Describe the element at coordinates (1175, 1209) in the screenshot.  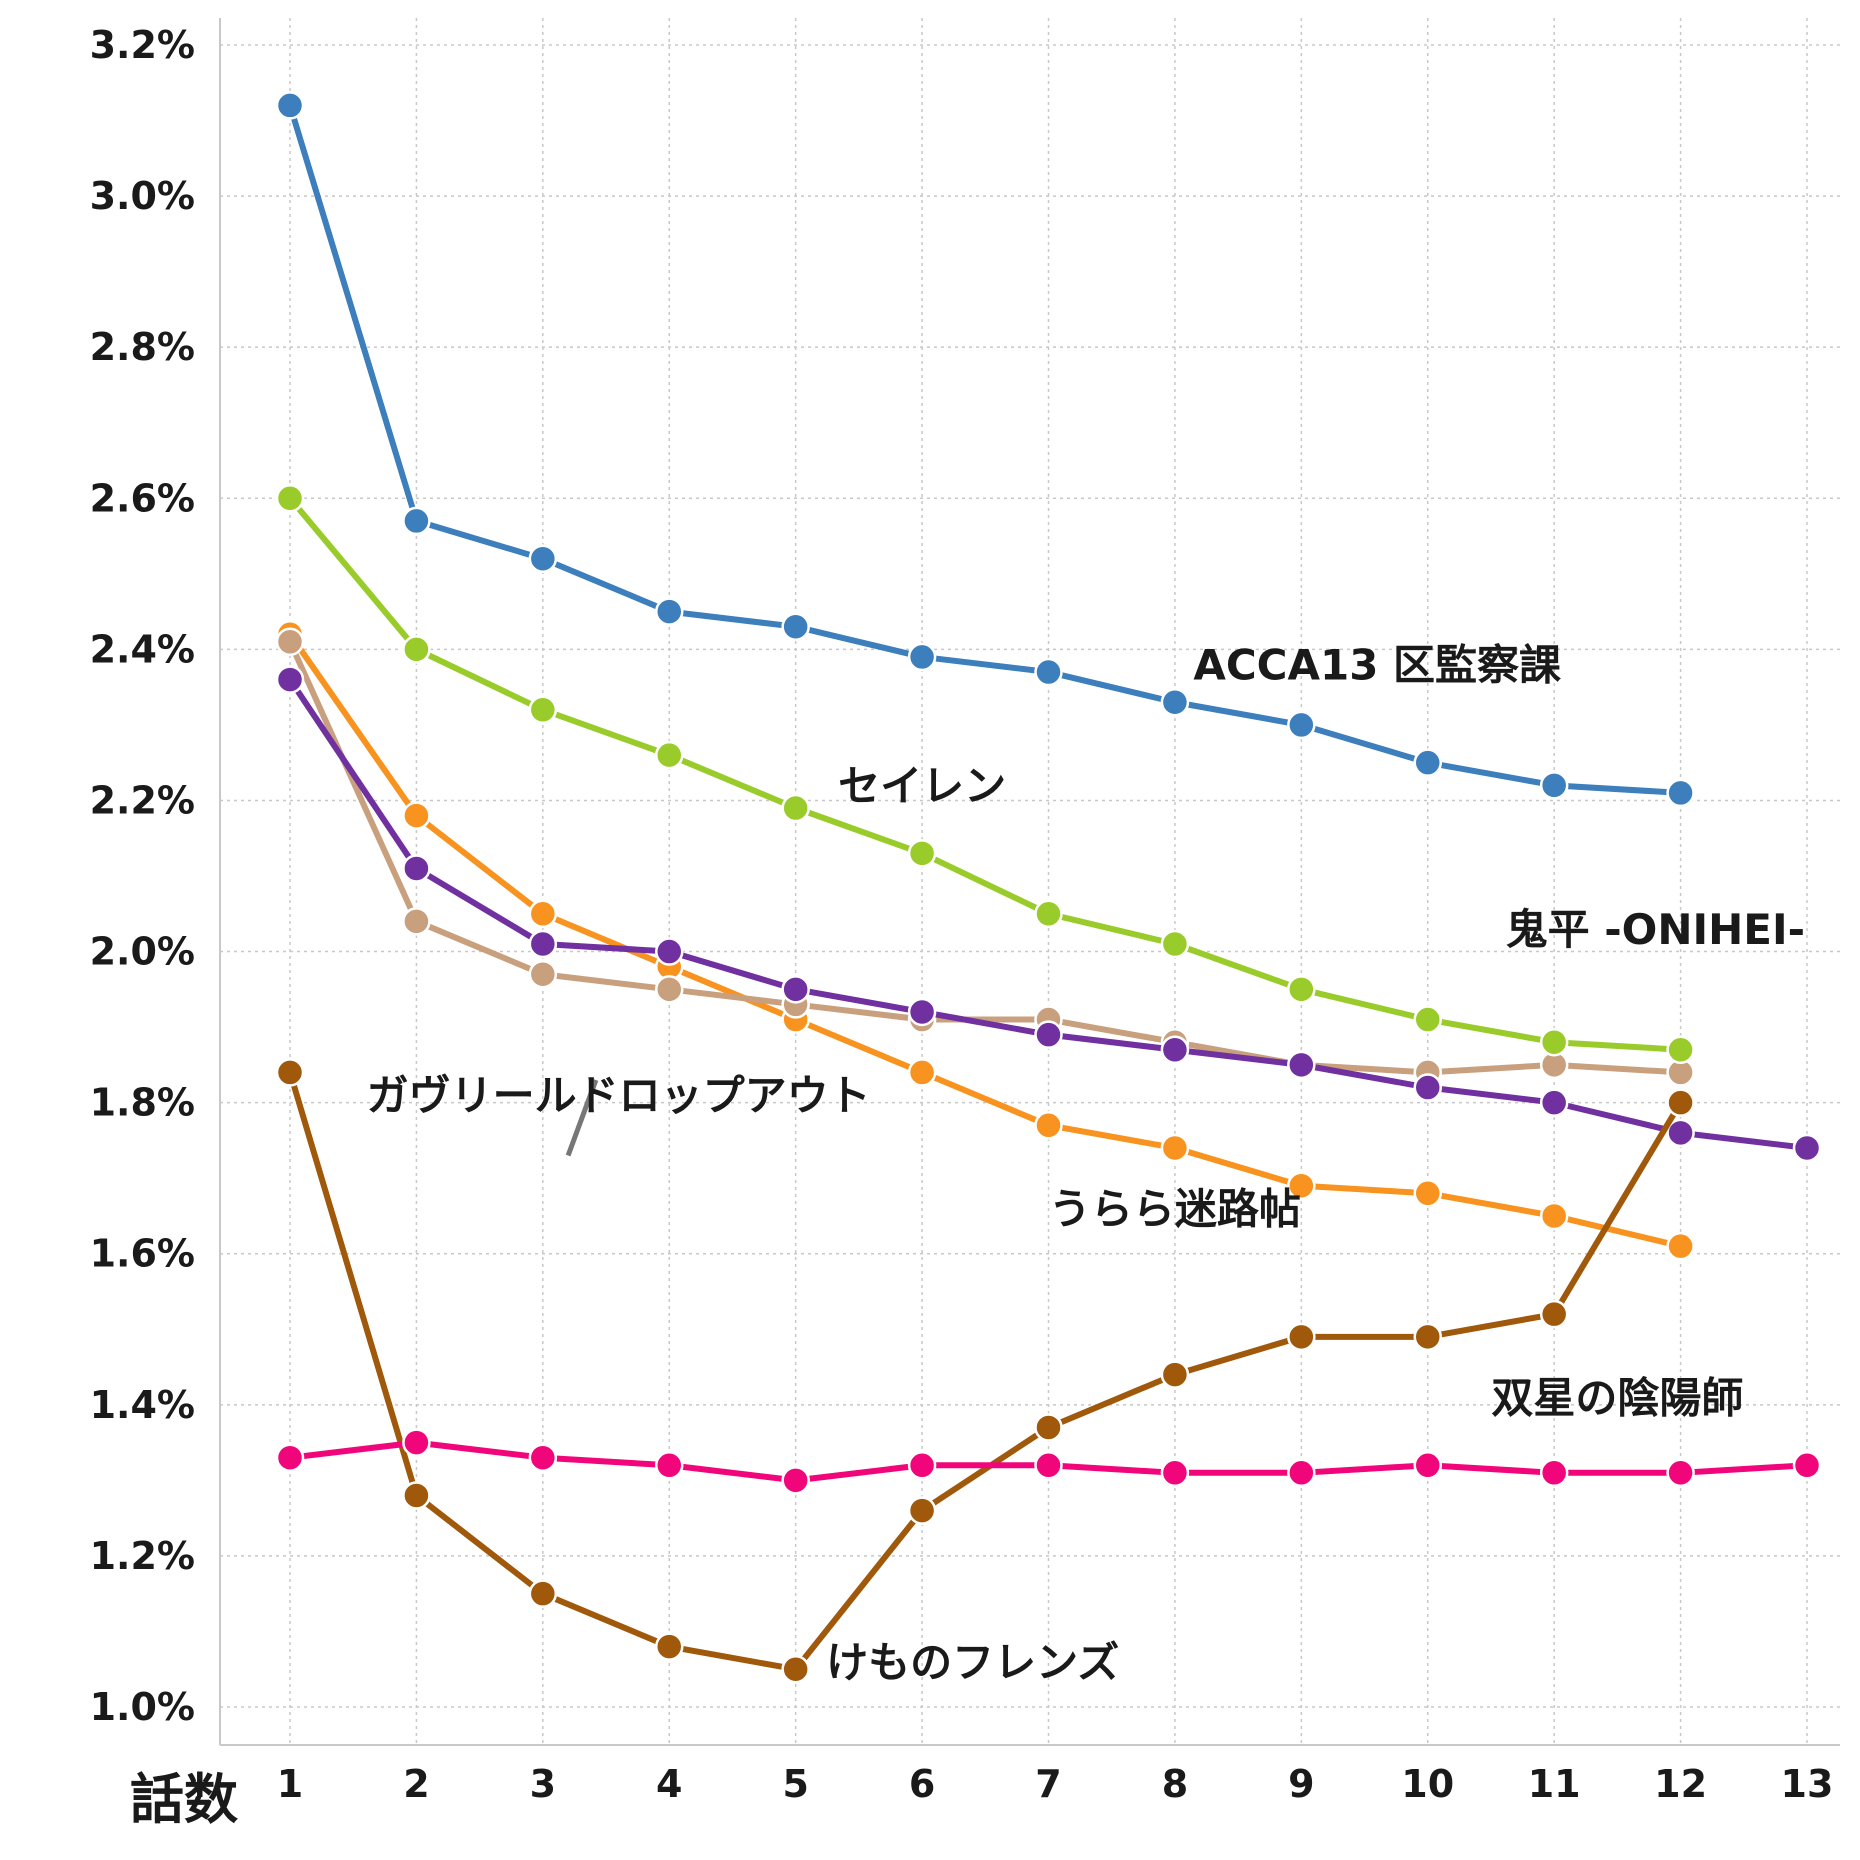
I see `series-label: うらら迷路帖` at that location.